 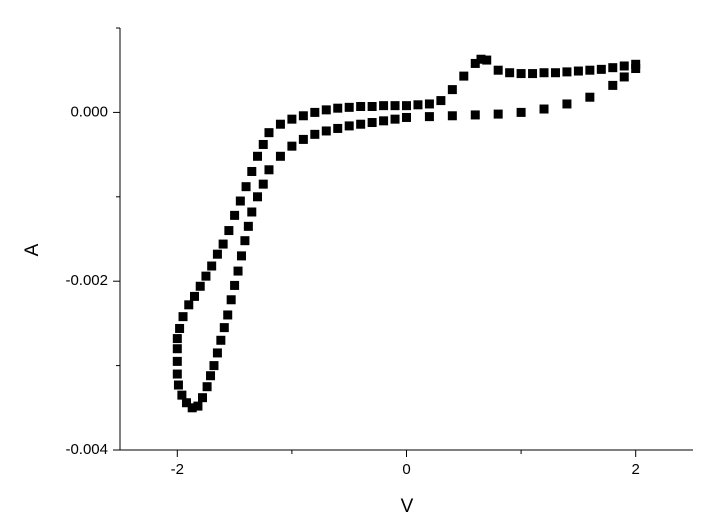 I want to click on x-axis-title: V, so click(x=407, y=506).